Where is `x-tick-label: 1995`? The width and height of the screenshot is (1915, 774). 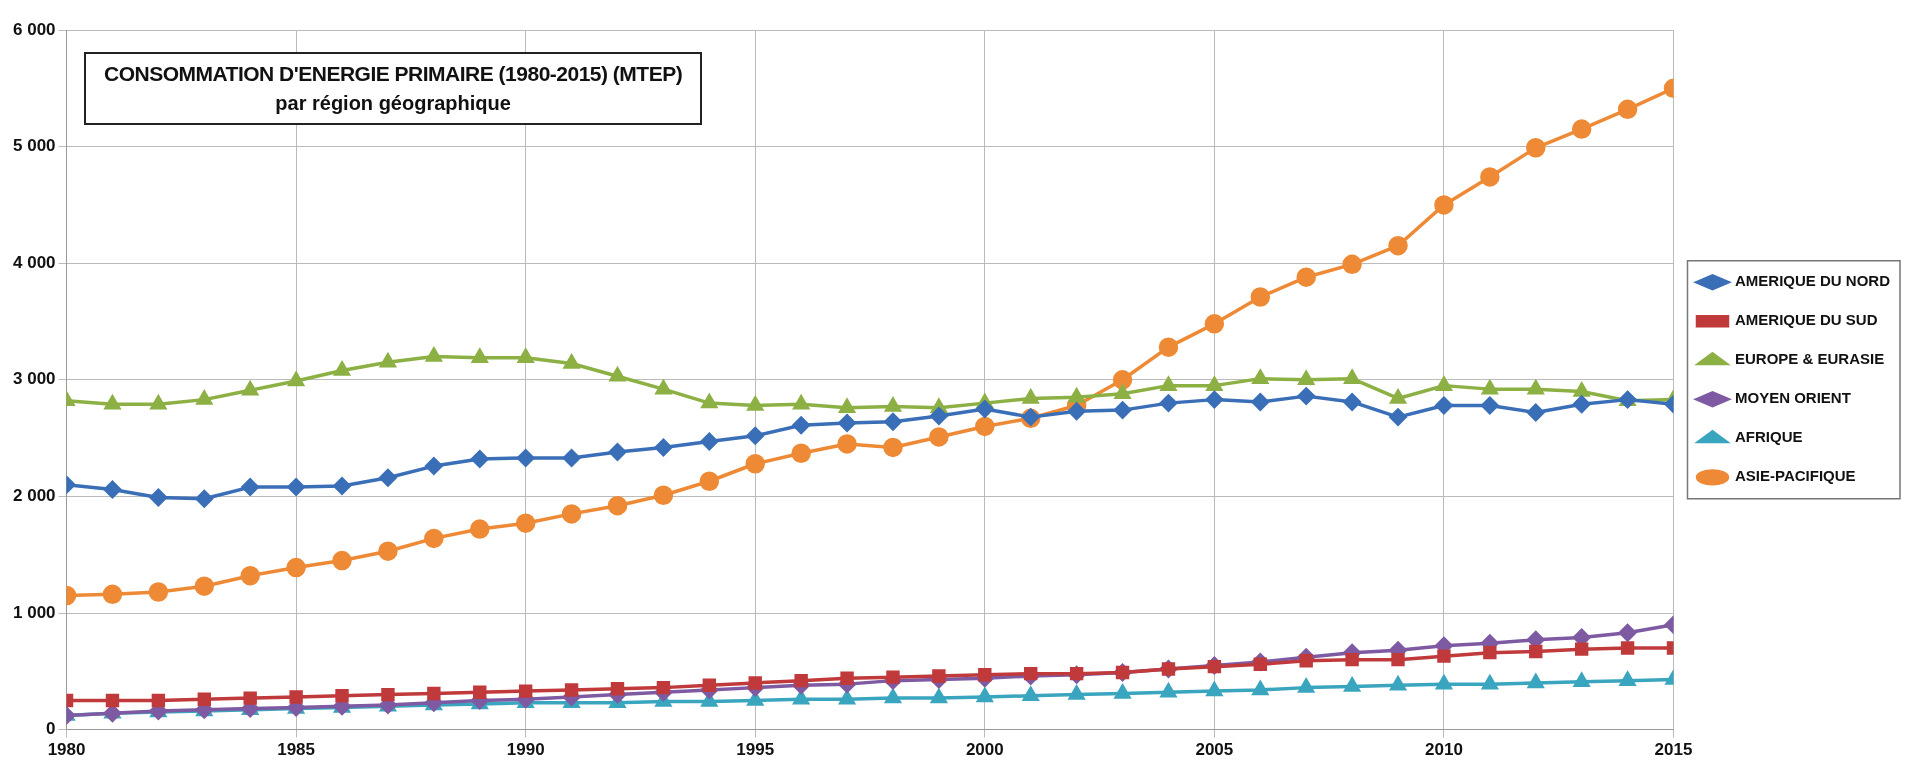 x-tick-label: 1995 is located at coordinates (755, 750).